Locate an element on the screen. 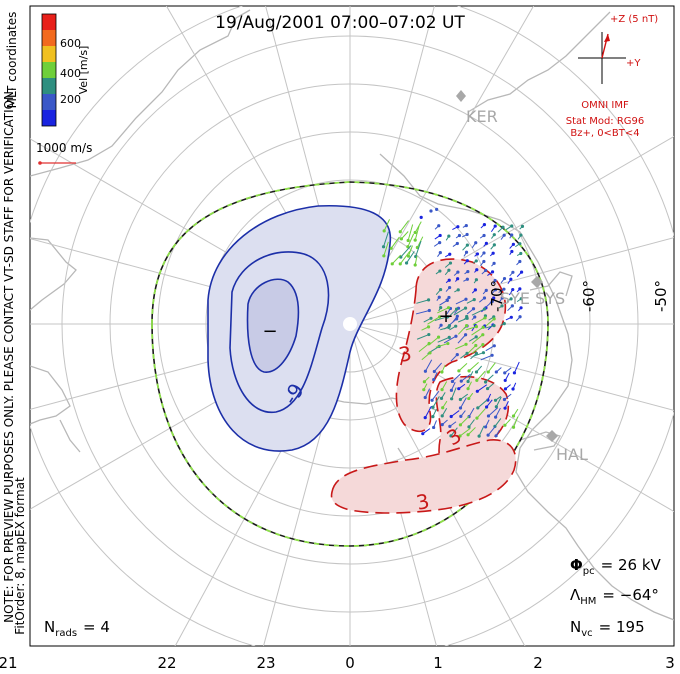 The width and height of the screenshot is (680, 674). imf-model: Stat Mod: RG96 is located at coordinates (605, 121).